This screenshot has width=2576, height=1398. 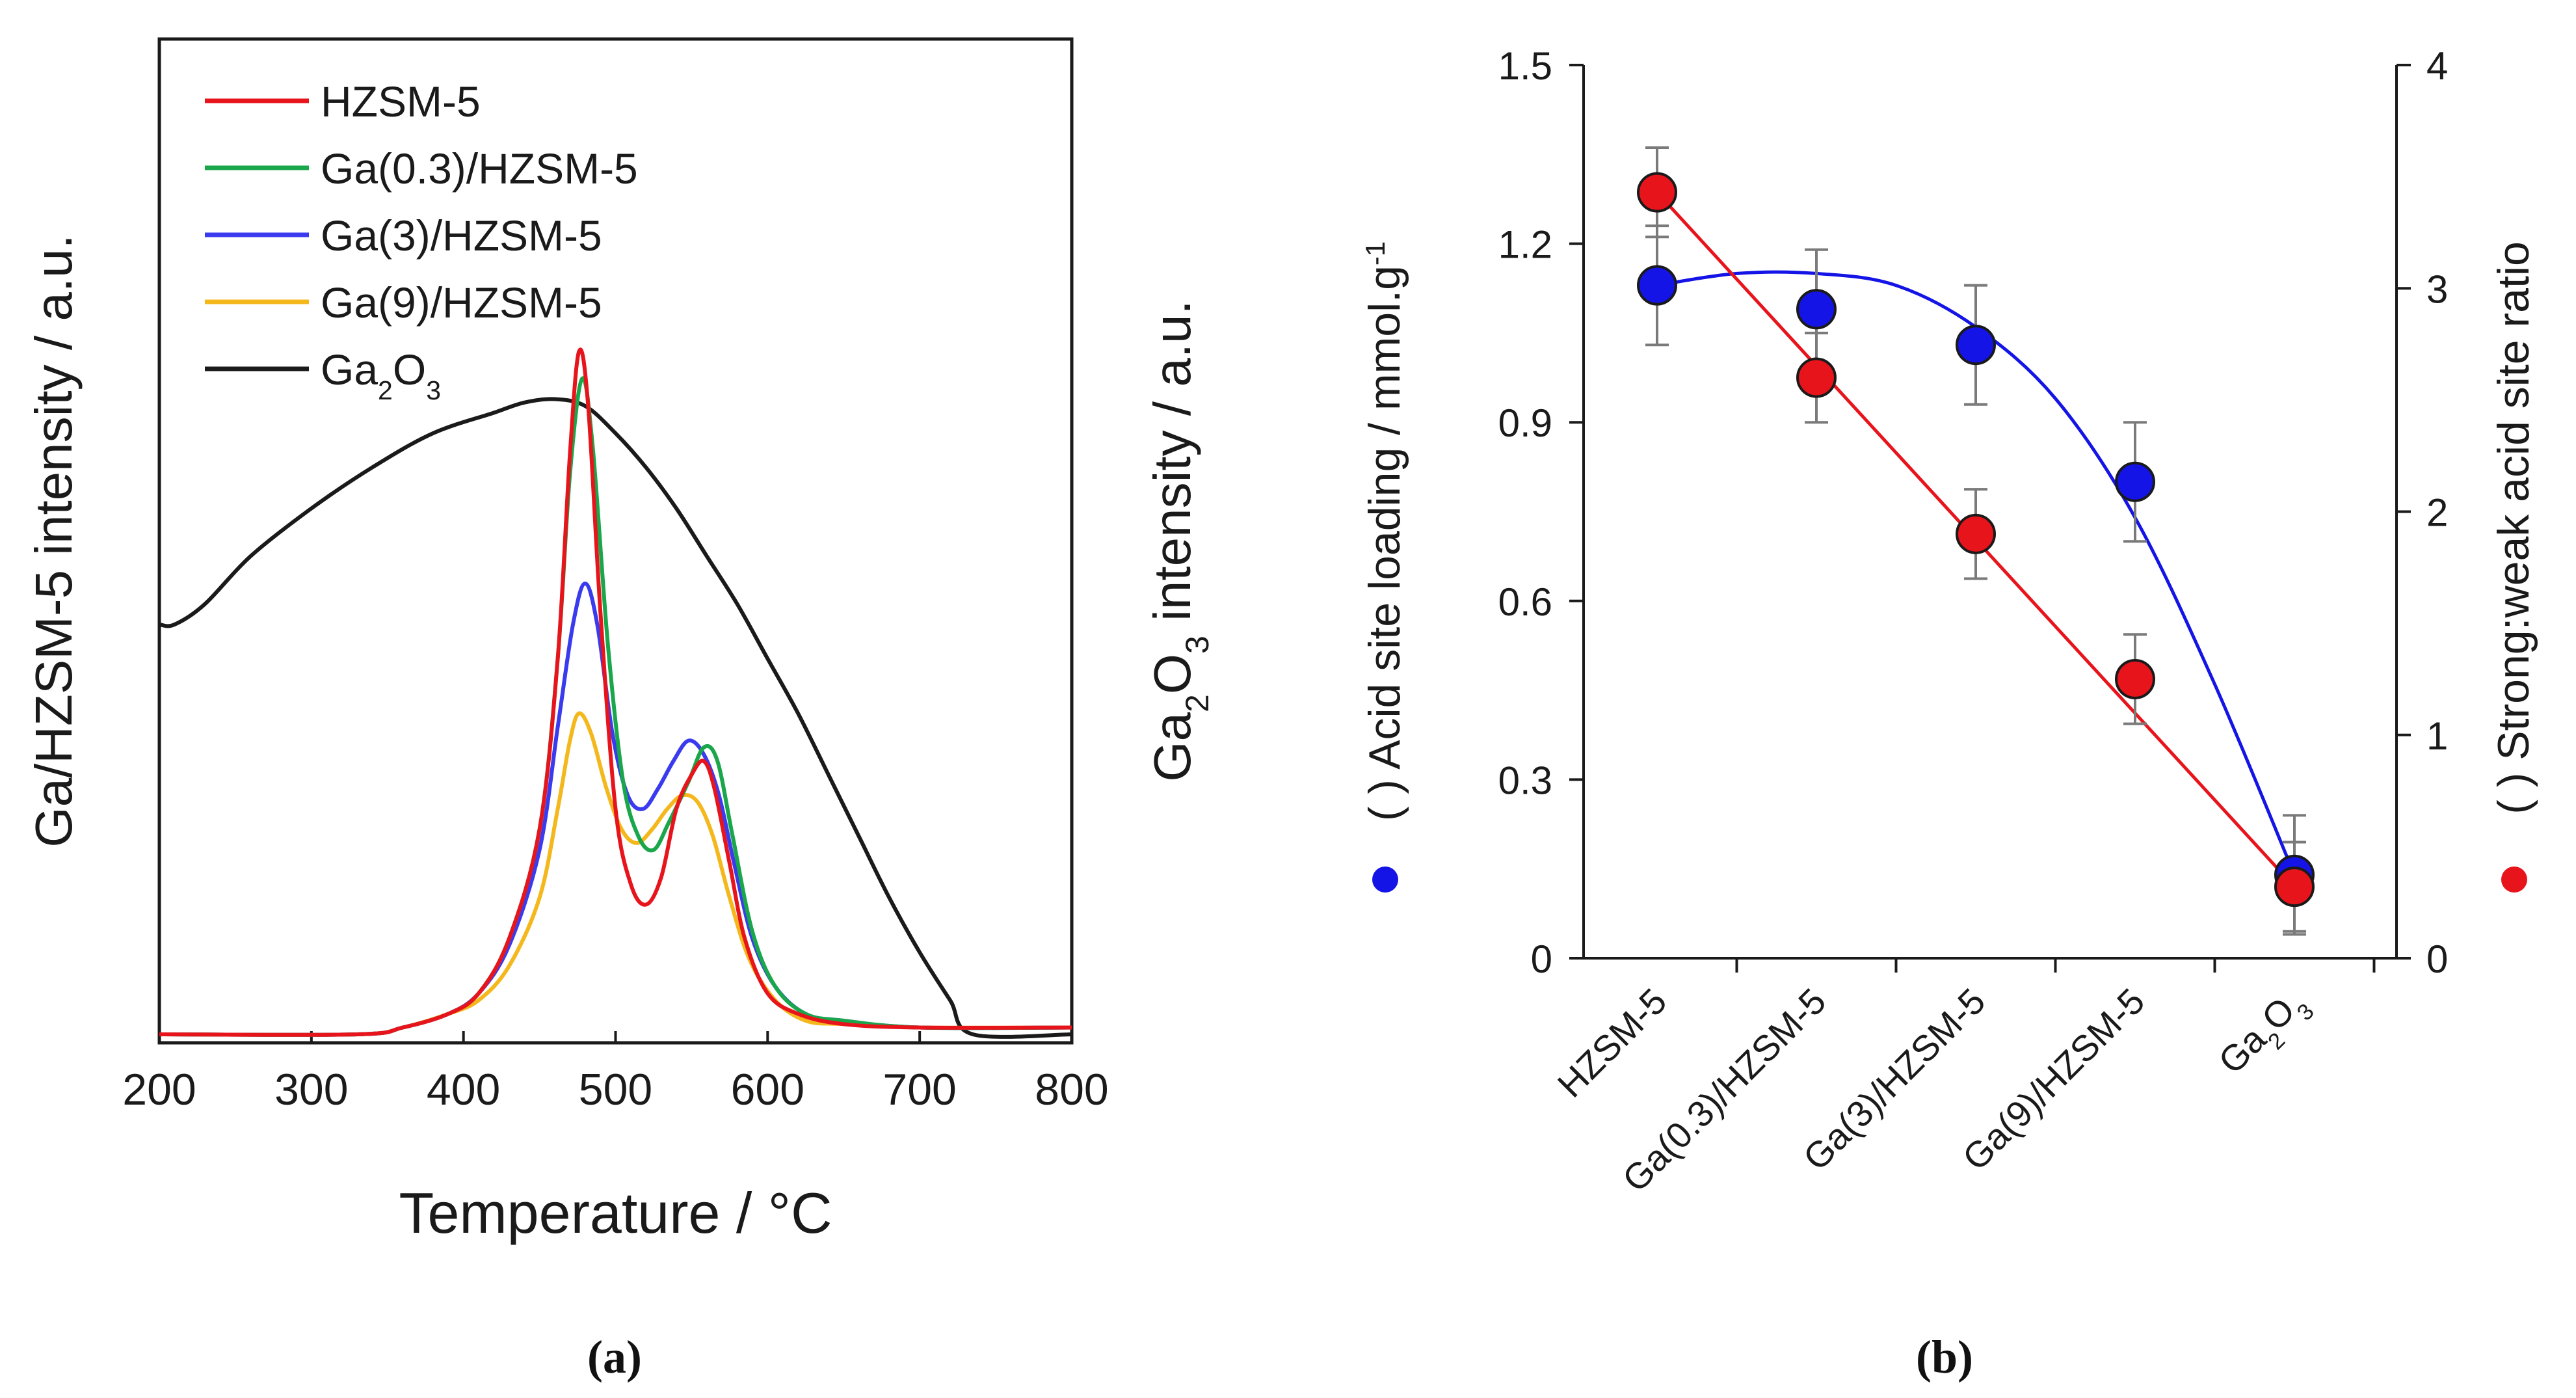 What do you see at coordinates (1525, 66) in the screenshot?
I see `y-tick-label-left-b: 1.5` at bounding box center [1525, 66].